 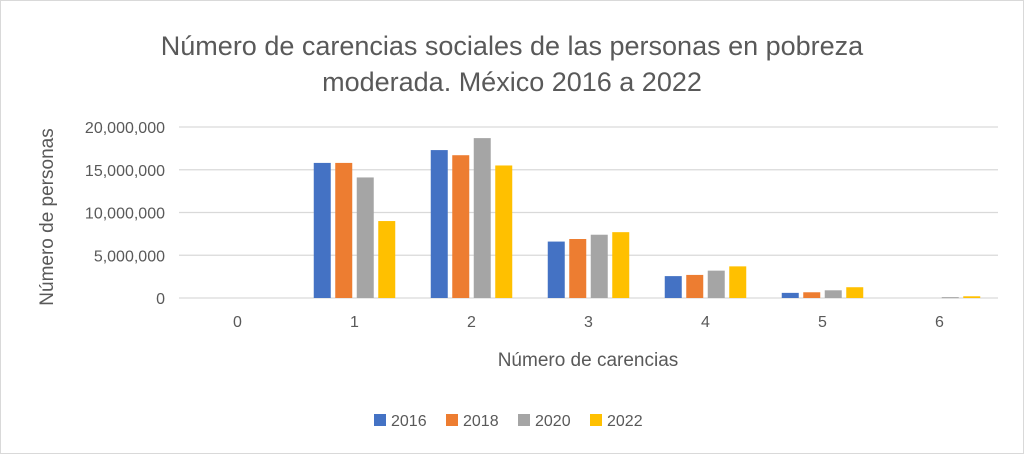 What do you see at coordinates (237, 322) in the screenshot?
I see `x-tick-label: 0` at bounding box center [237, 322].